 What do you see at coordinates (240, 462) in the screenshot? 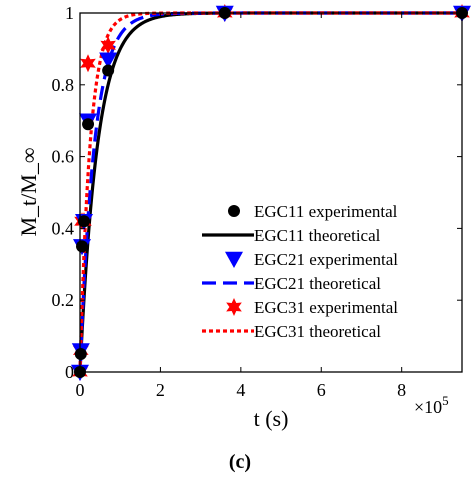
I see `panel-label: (c)` at bounding box center [240, 462].